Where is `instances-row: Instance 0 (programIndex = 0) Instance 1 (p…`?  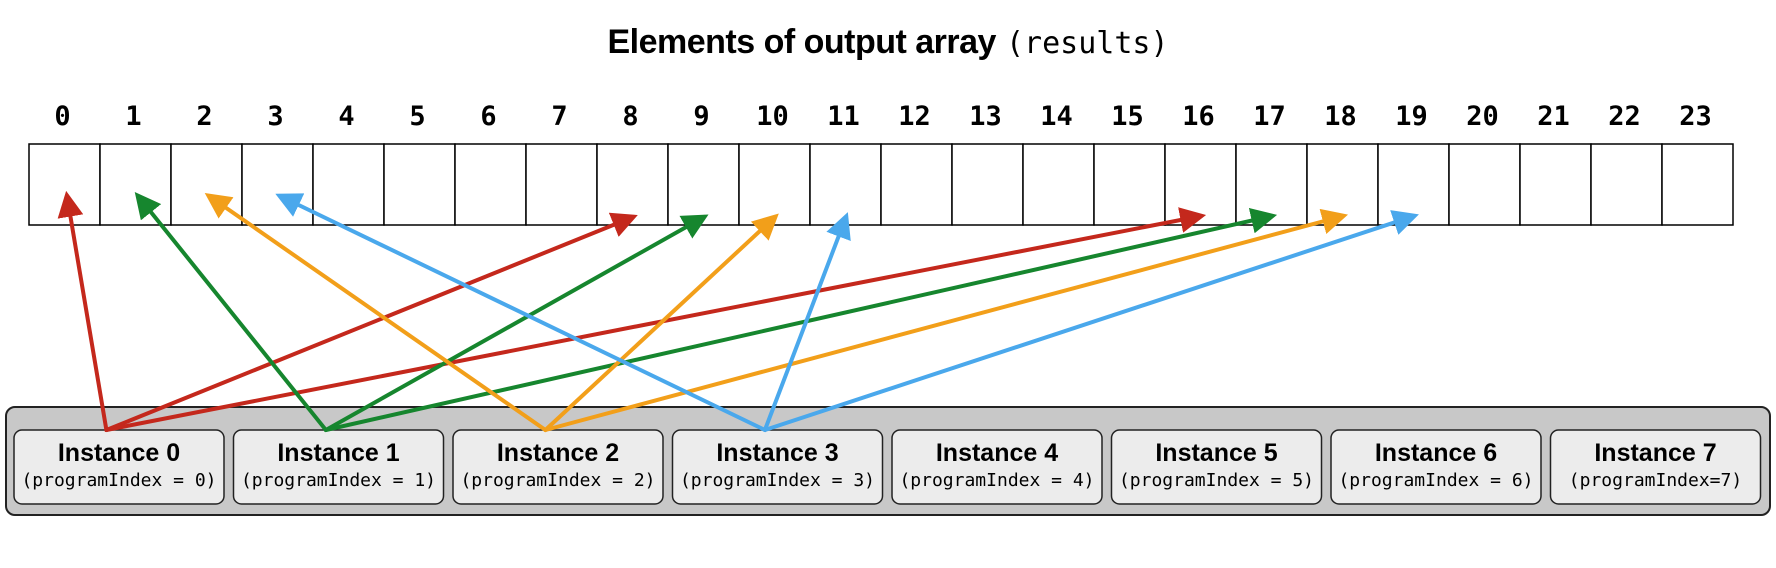 instances-row: Instance 0 (programIndex = 0) Instance 1 (p… is located at coordinates (887, 467).